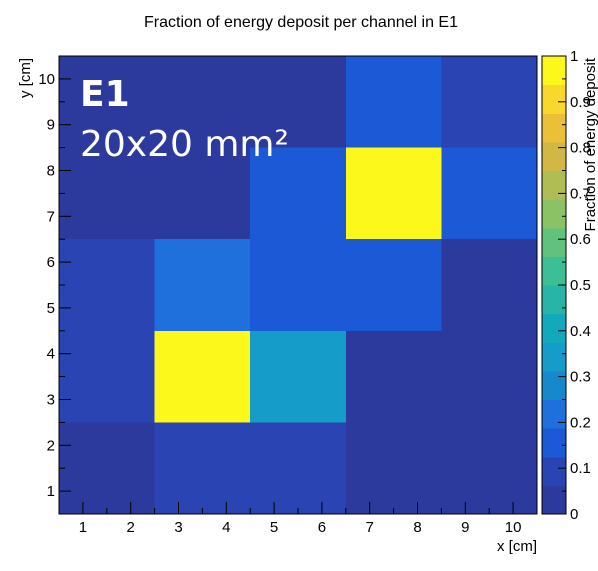 The height and width of the screenshot is (571, 598). What do you see at coordinates (580, 377) in the screenshot?
I see `z-tick-label: 0.3` at bounding box center [580, 377].